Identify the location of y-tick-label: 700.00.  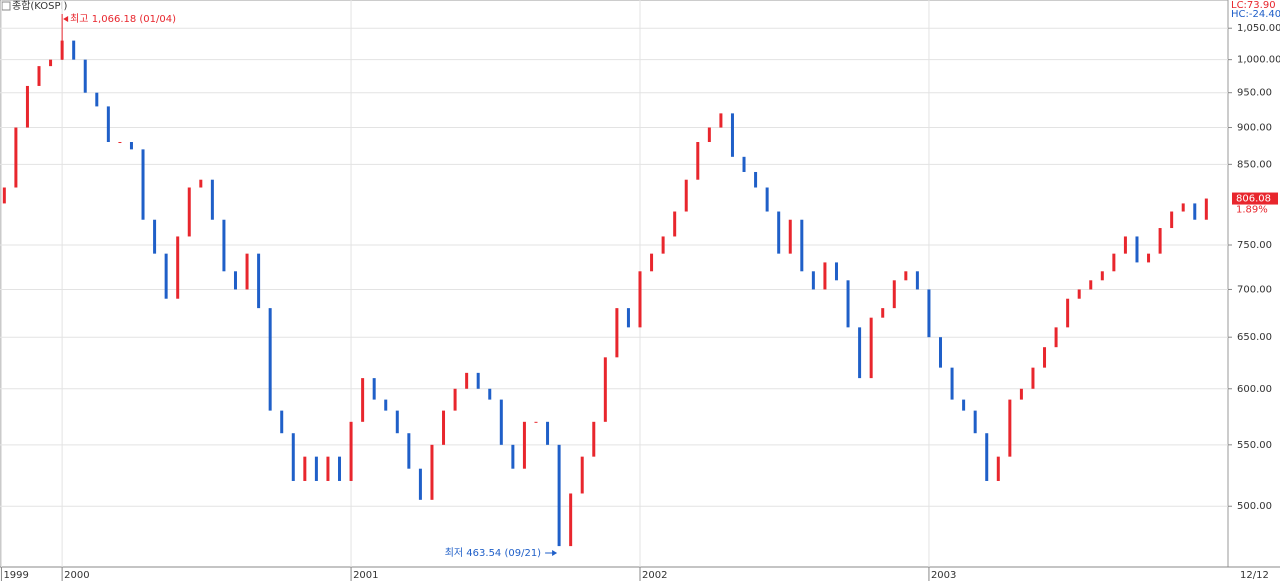
(1254, 289).